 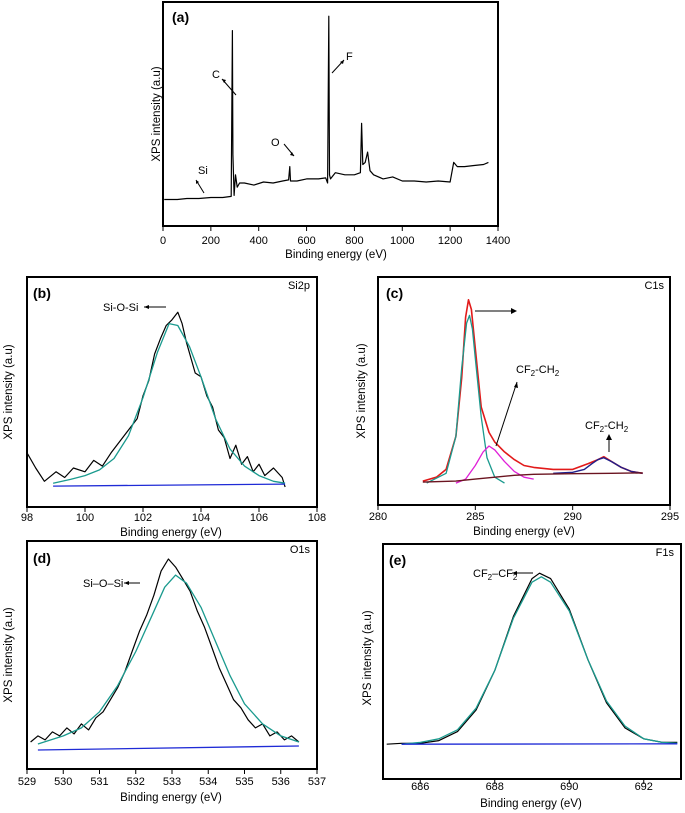 I want to click on component-label-cf2-ch2-a: CF2-CH2, so click(x=538, y=371).